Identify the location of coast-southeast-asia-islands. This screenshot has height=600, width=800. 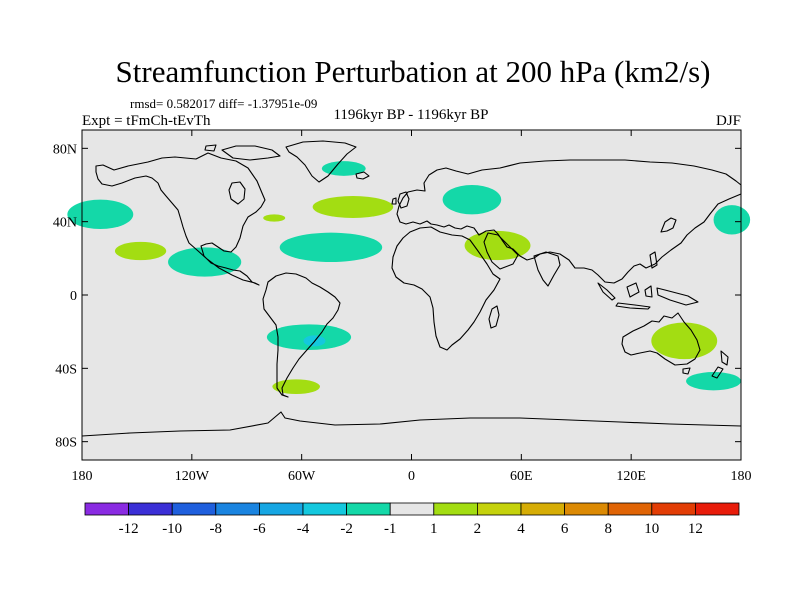
(648, 280).